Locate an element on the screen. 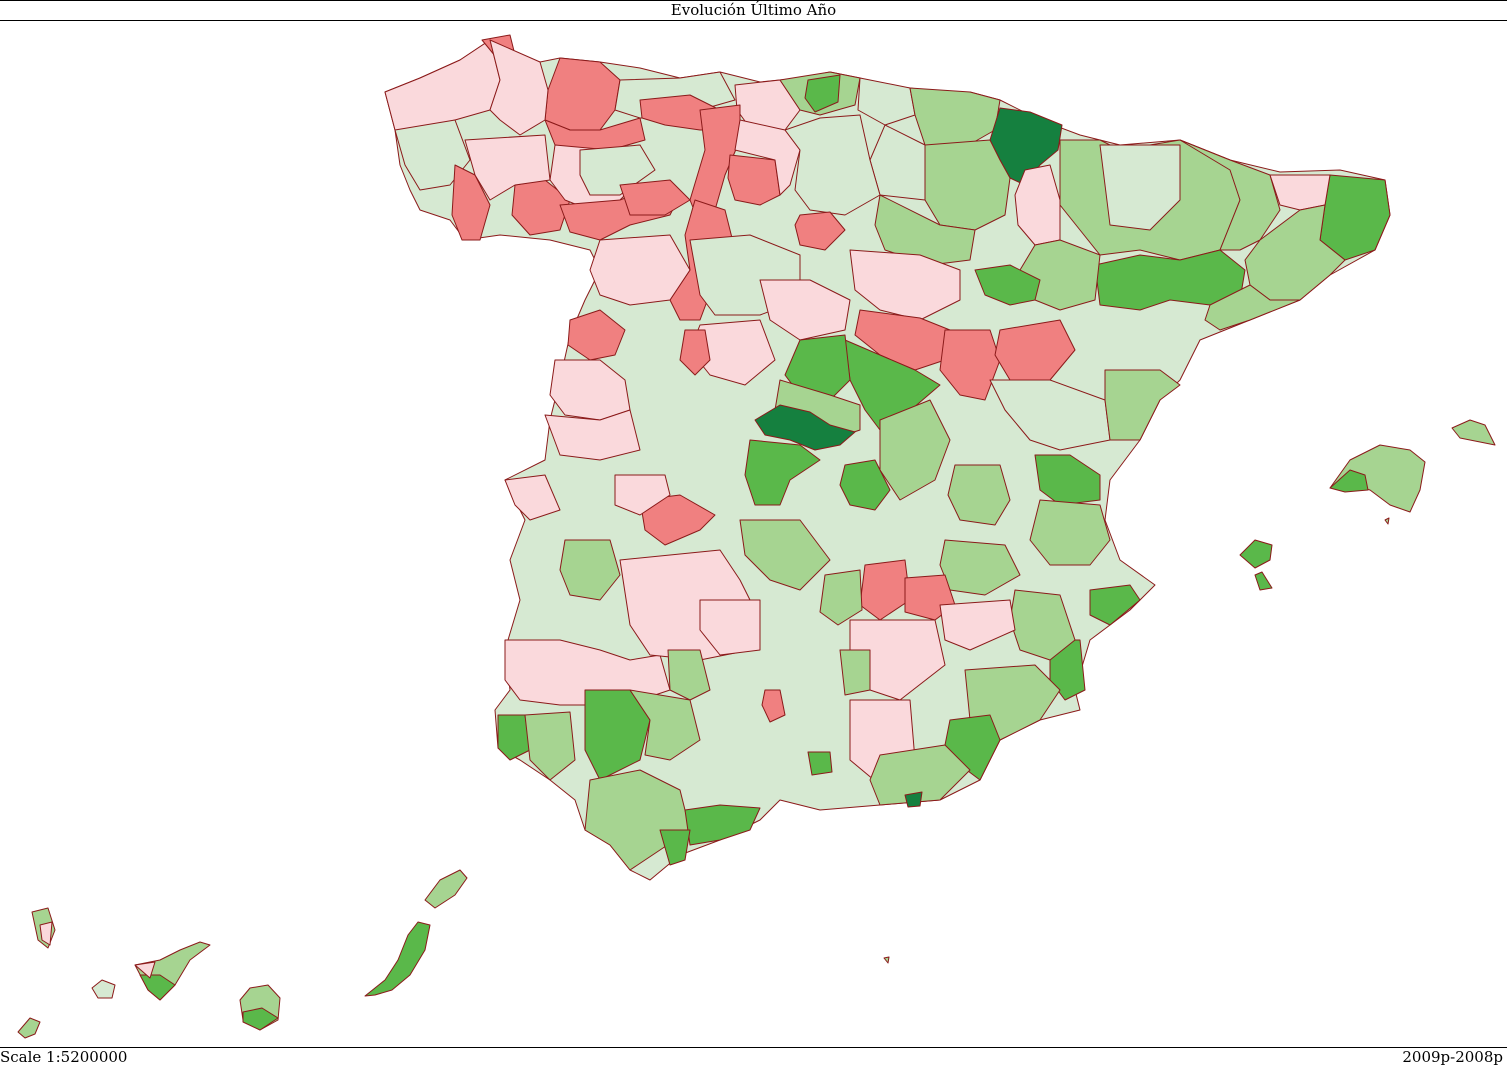 The width and height of the screenshot is (1507, 1068). region-caceres-pink is located at coordinates (592, 435).